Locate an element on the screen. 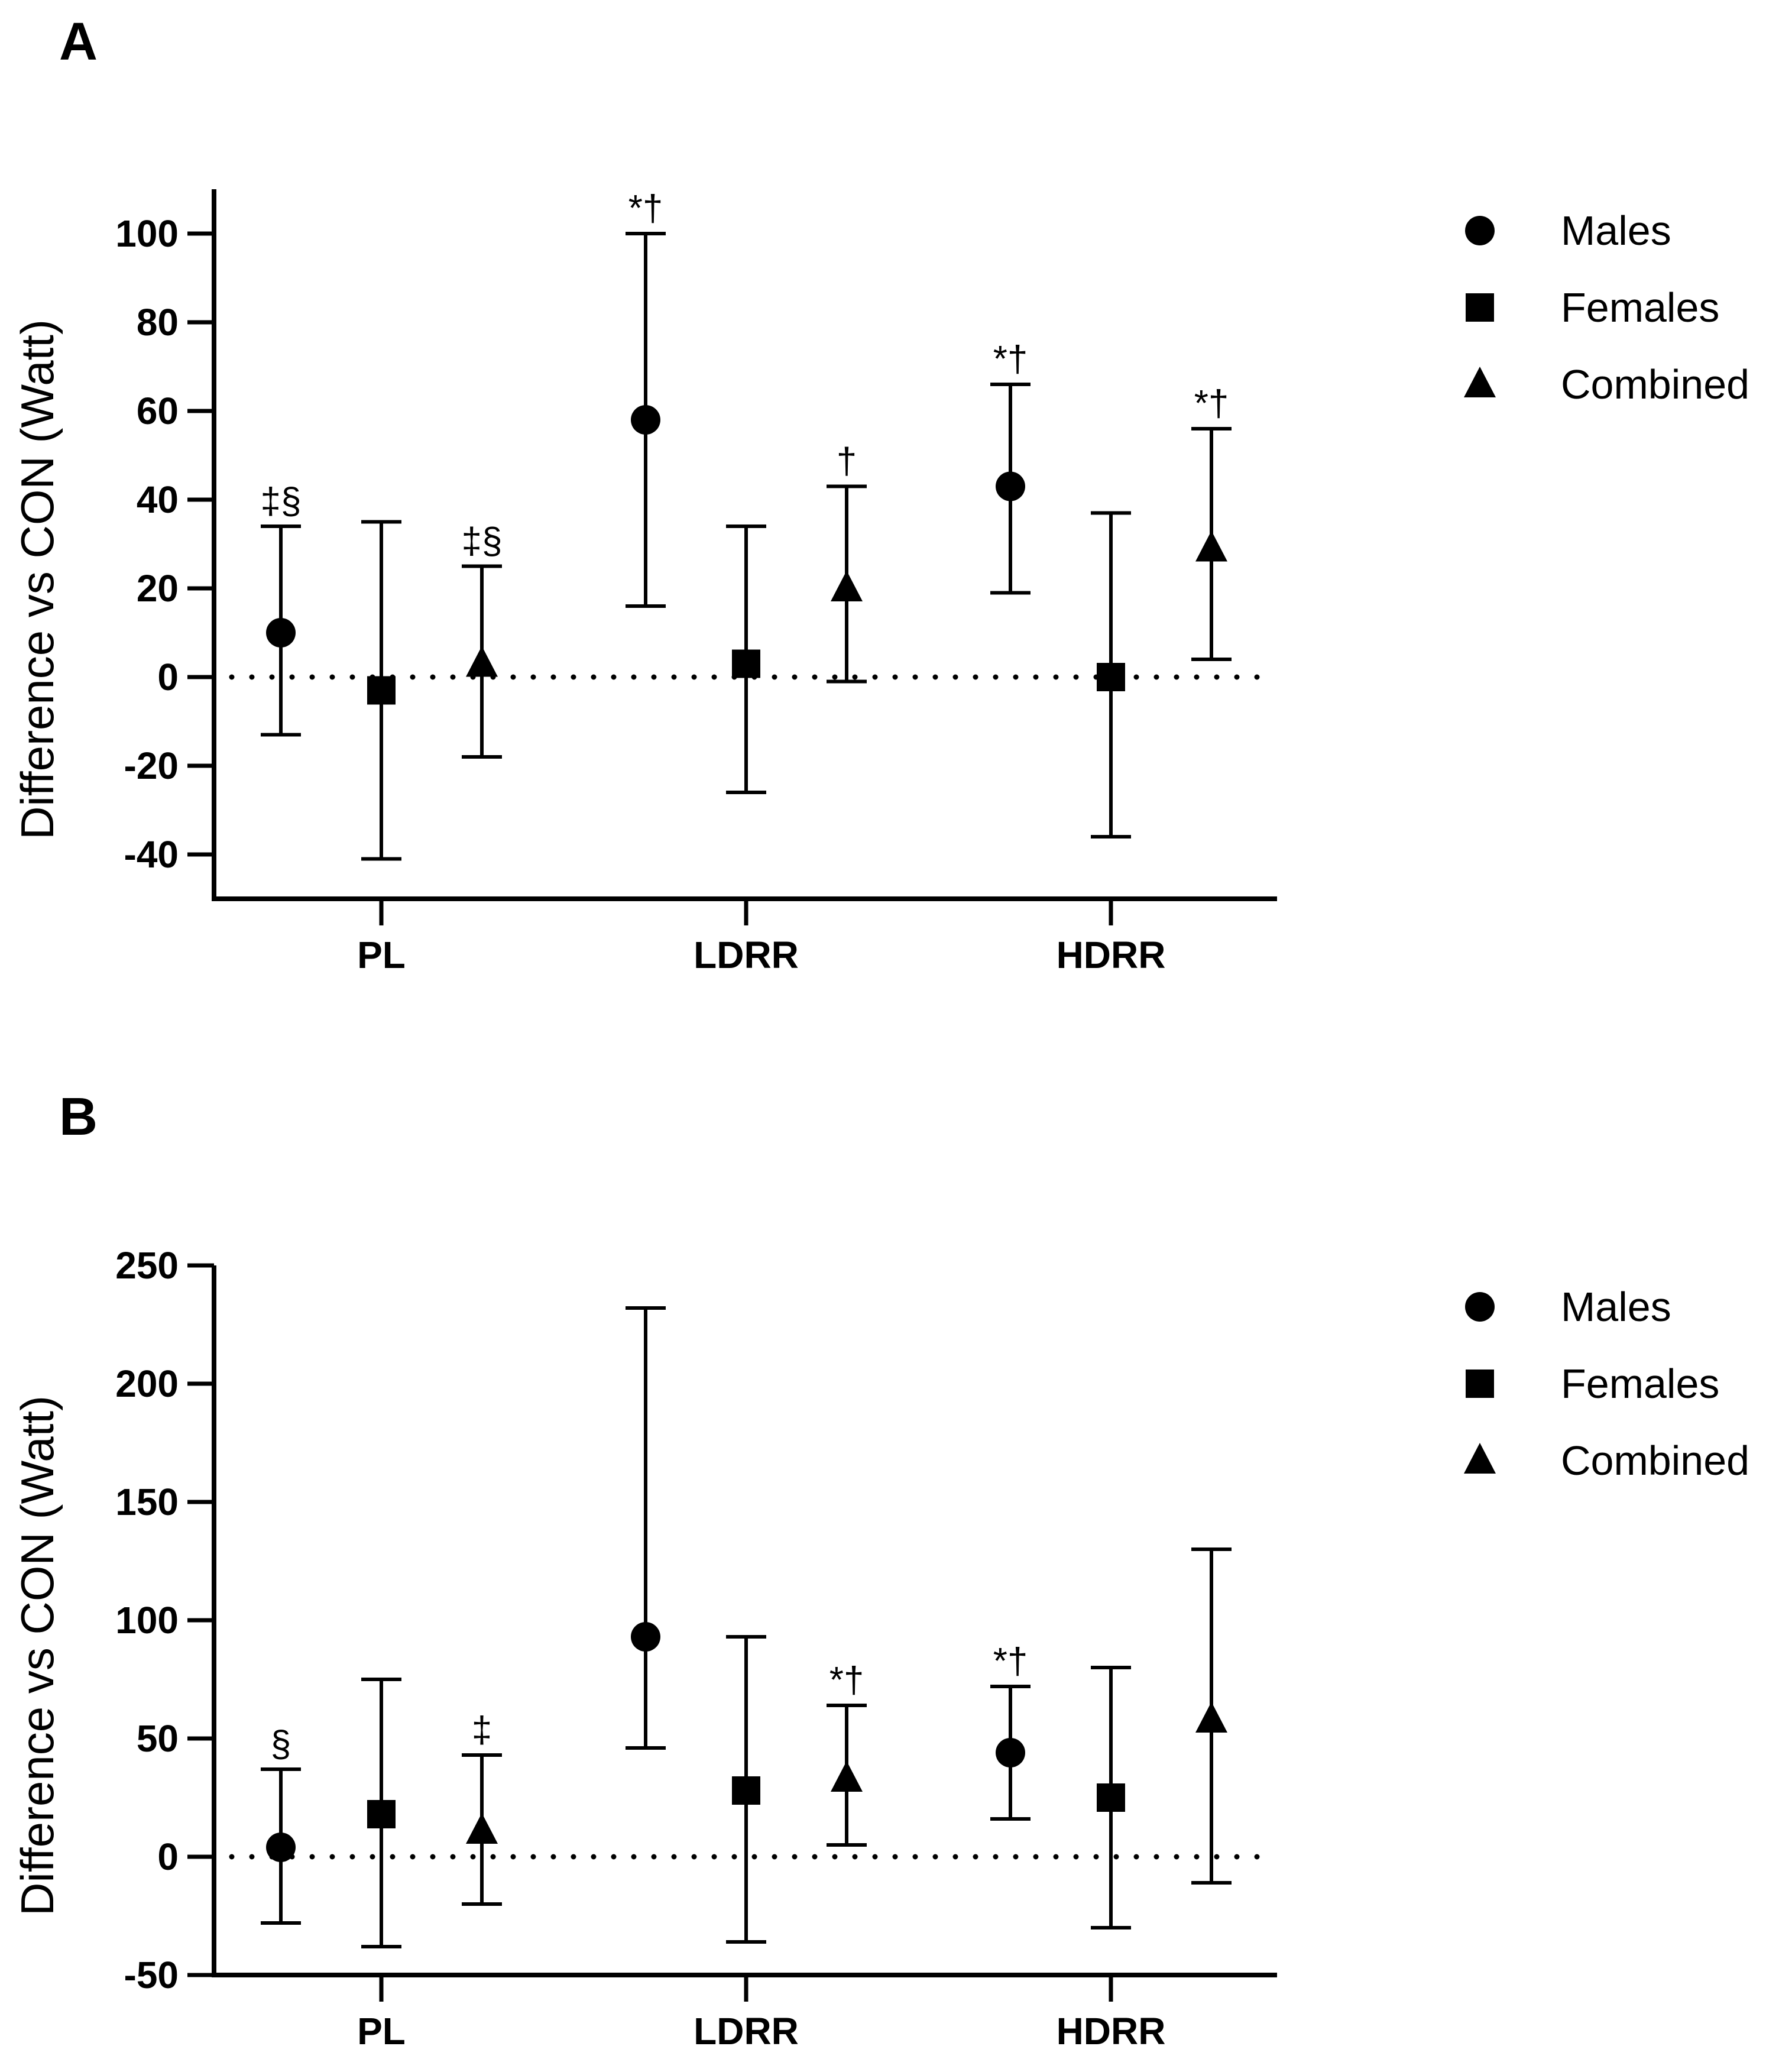 Image resolution: width=1779 pixels, height=2072 pixels. y-tick-label: -40 is located at coordinates (151, 854).